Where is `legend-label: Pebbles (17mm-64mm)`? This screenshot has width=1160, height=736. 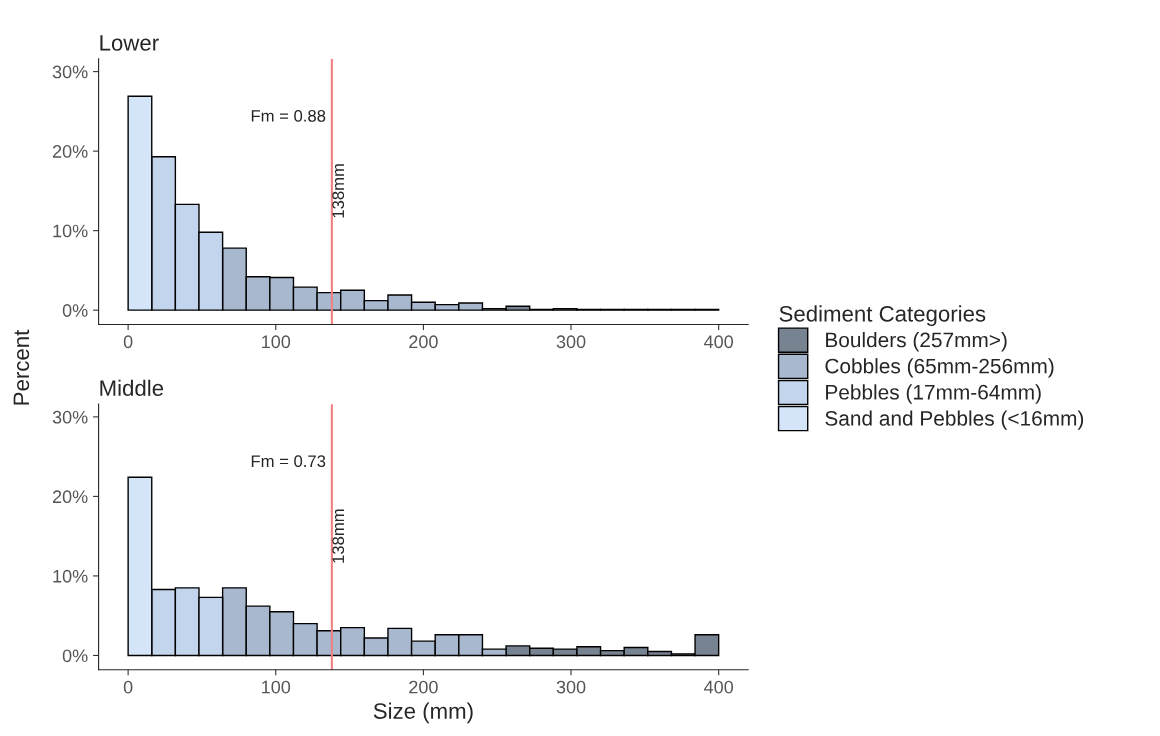
legend-label: Pebbles (17mm-64mm) is located at coordinates (933, 394).